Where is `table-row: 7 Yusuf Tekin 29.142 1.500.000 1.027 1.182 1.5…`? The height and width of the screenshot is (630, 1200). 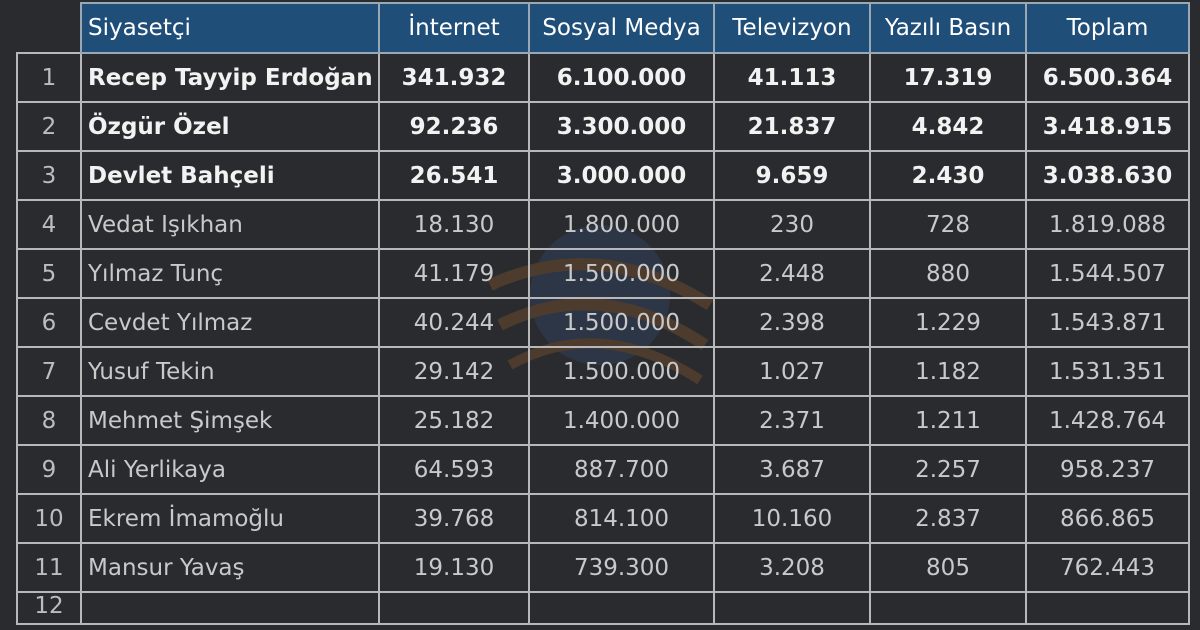
table-row: 7 Yusuf Tekin 29.142 1.500.000 1.027 1.182 1.5… is located at coordinates (603, 371).